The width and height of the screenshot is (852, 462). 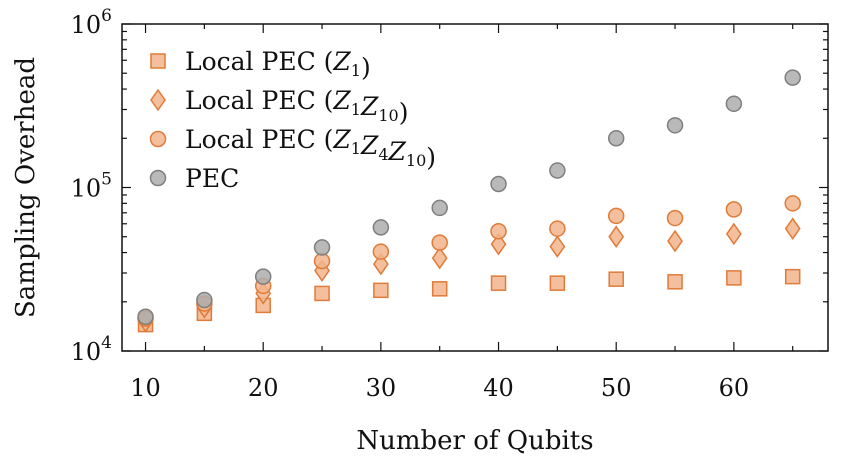 What do you see at coordinates (91, 186) in the screenshot?
I see `y-tick-label: 10⁵` at bounding box center [91, 186].